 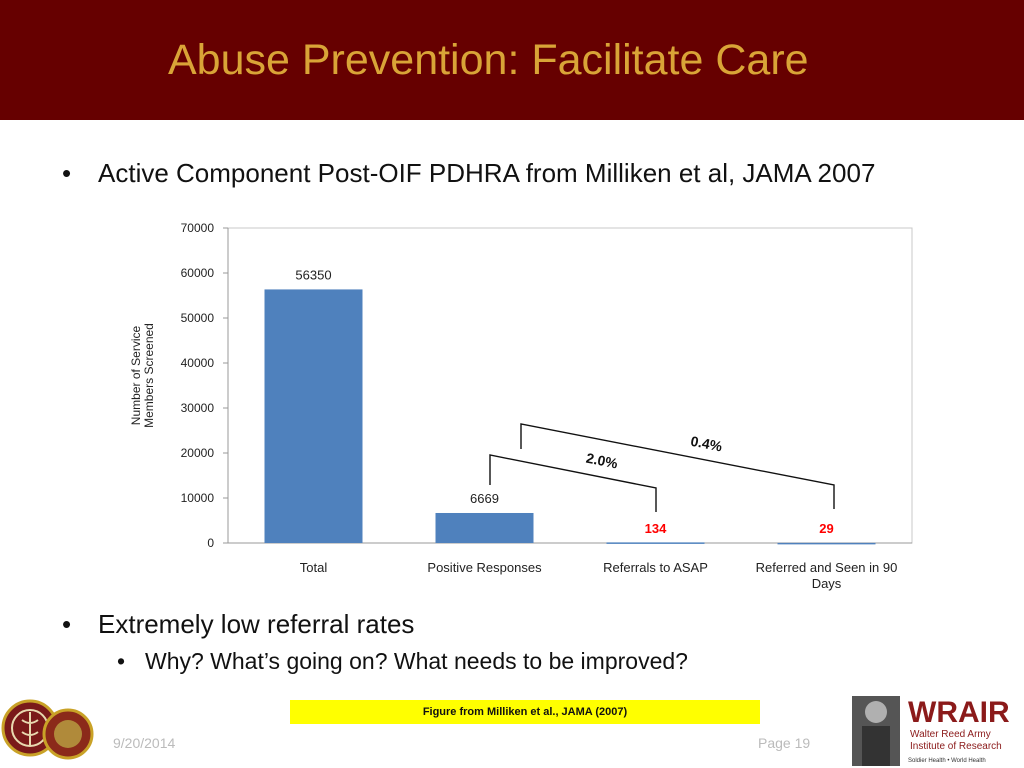 I want to click on y-tick-label: 30000, so click(x=198, y=408).